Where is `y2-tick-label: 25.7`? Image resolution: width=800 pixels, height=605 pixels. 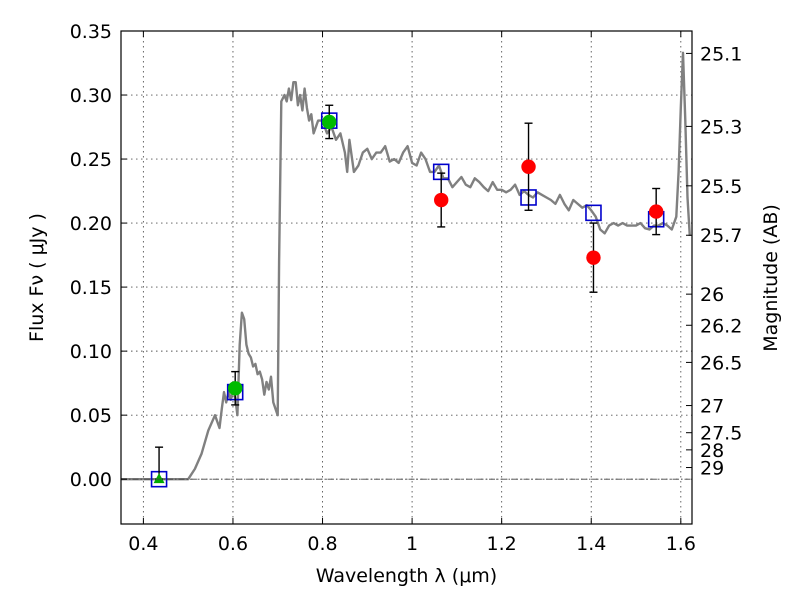 y2-tick-label: 25.7 is located at coordinates (721, 236).